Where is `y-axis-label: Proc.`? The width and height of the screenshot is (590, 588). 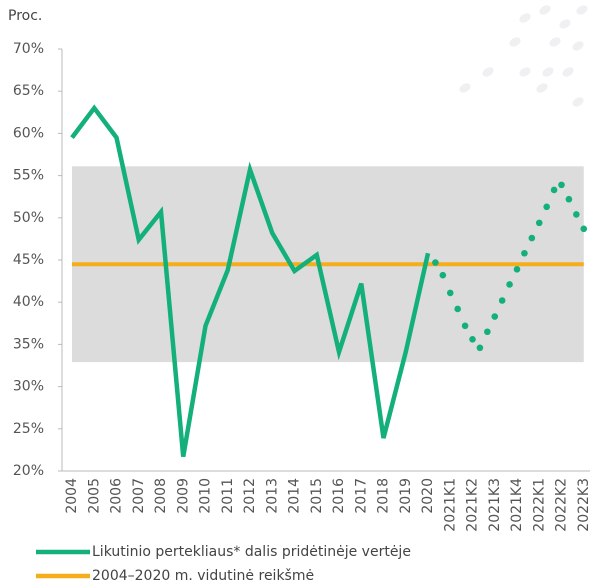
y-axis-label: Proc. is located at coordinates (25, 16).